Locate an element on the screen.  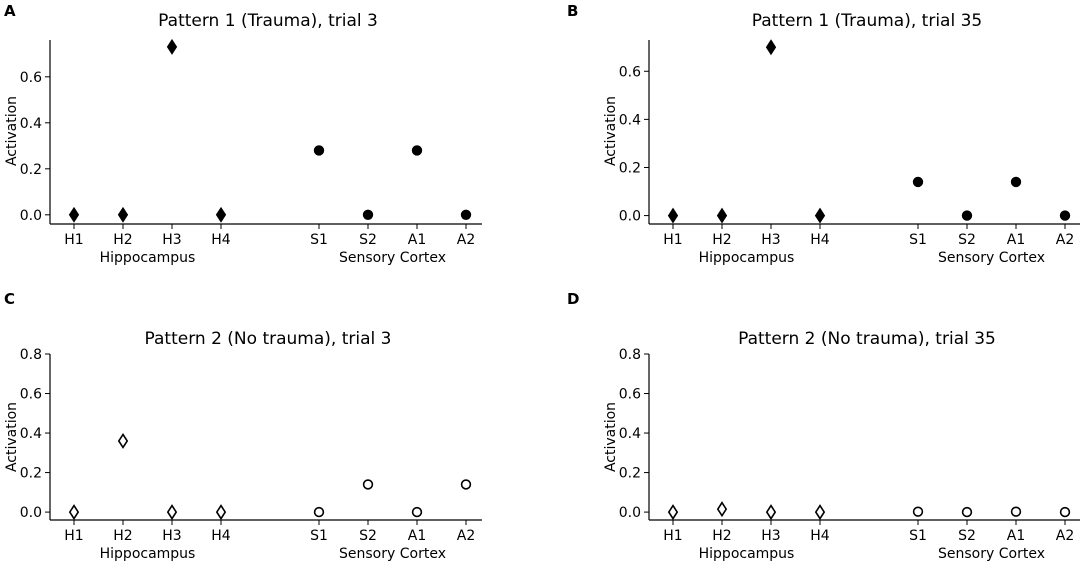
panel-letter: D is located at coordinates (573, 299).